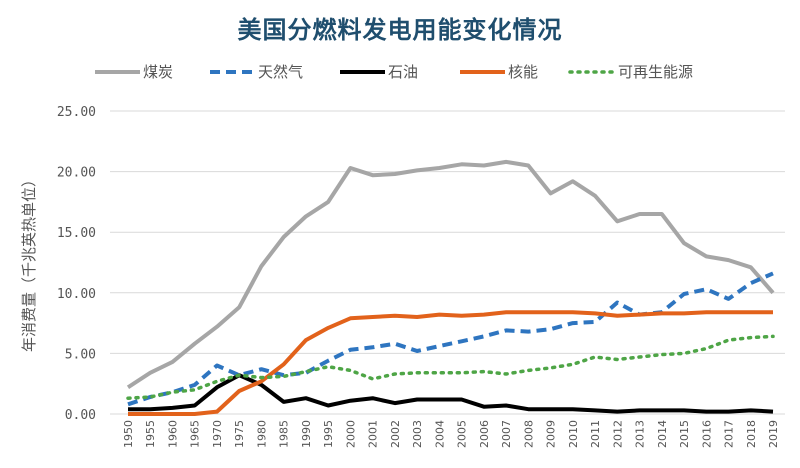  What do you see at coordinates (439, 434) in the screenshot?
I see `x-tick-label: 2004` at bounding box center [439, 434].